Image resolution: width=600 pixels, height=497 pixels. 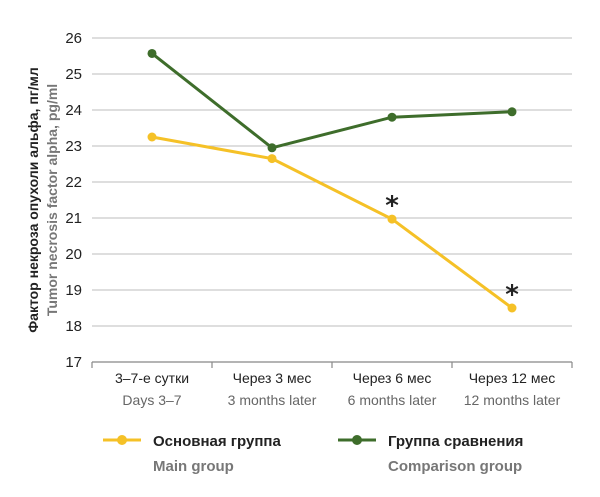 What do you see at coordinates (151, 400) in the screenshot?
I see `x-tick-label-en: Days 3–7` at bounding box center [151, 400].